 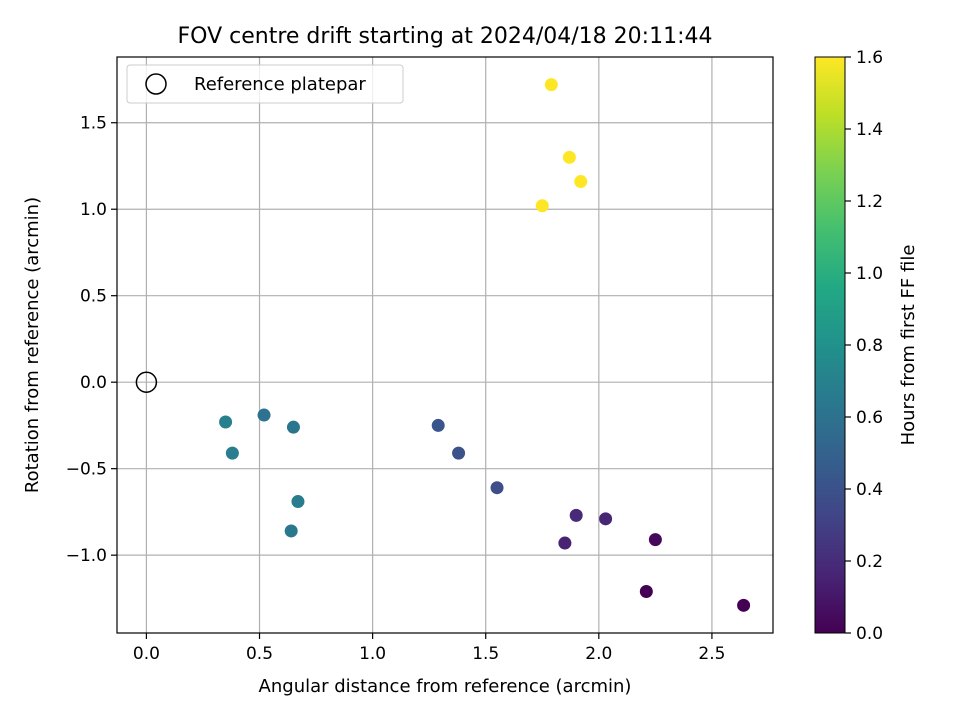 I want to click on x-tick-label: 2.0, so click(x=598, y=654).